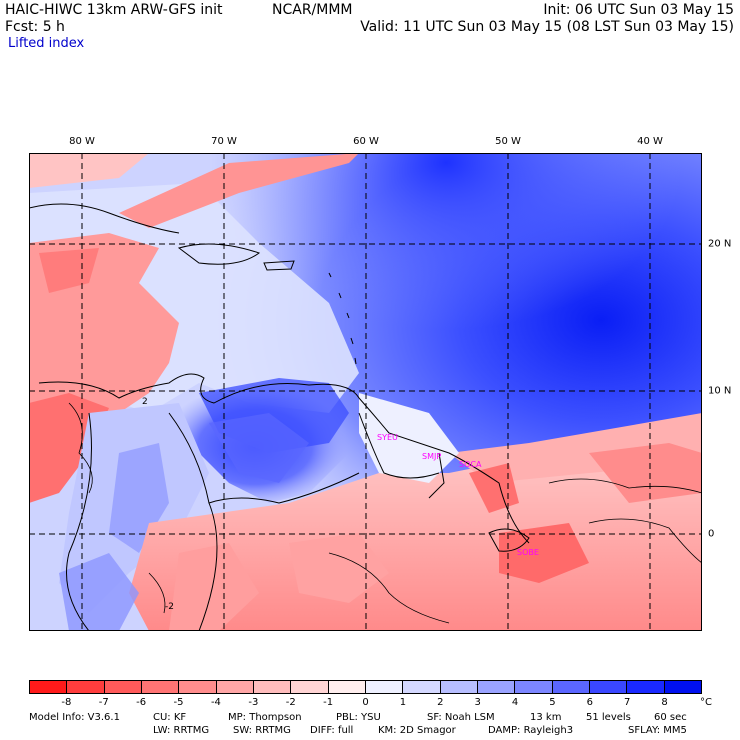  What do you see at coordinates (74, 717) in the screenshot?
I see `model-info: Model Info: V3.6.1` at bounding box center [74, 717].